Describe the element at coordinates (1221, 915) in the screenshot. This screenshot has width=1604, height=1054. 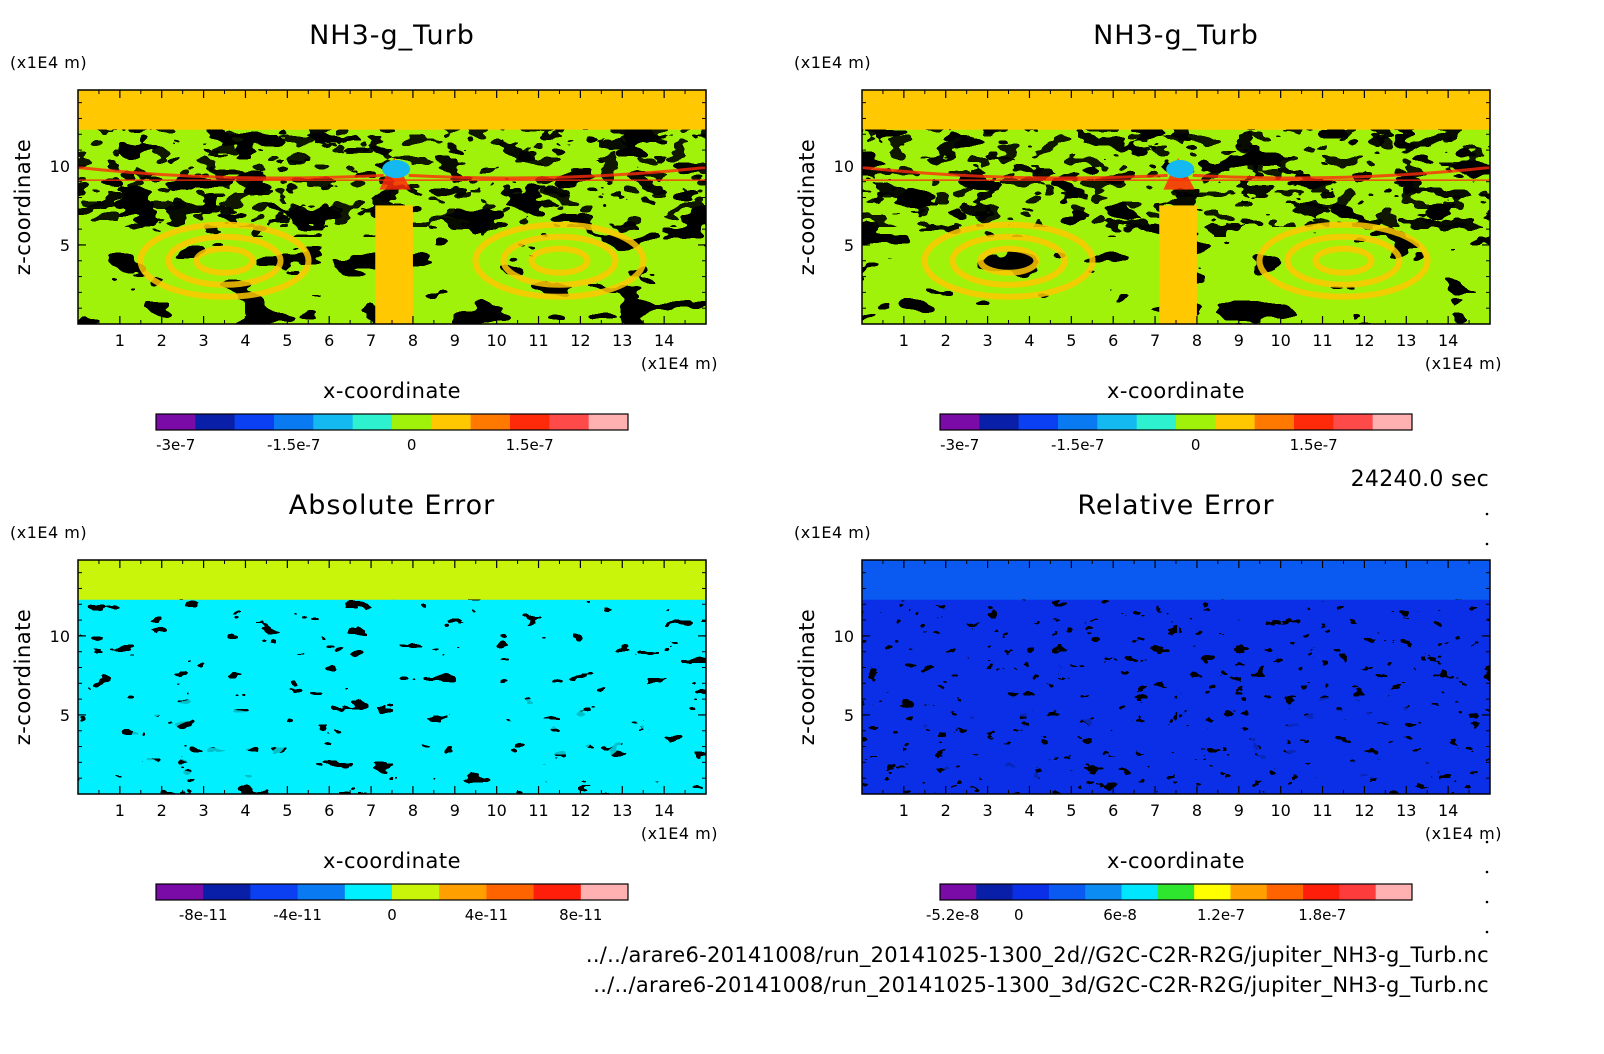
I see `colorbar-label: 1.2e-7` at that location.